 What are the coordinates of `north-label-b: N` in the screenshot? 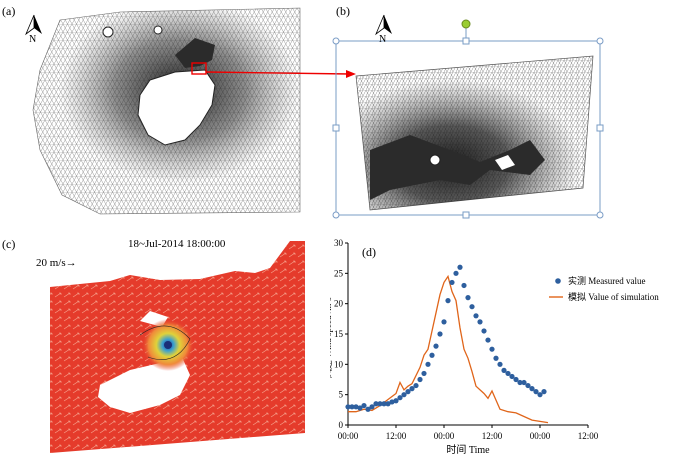 It's located at (383, 39).